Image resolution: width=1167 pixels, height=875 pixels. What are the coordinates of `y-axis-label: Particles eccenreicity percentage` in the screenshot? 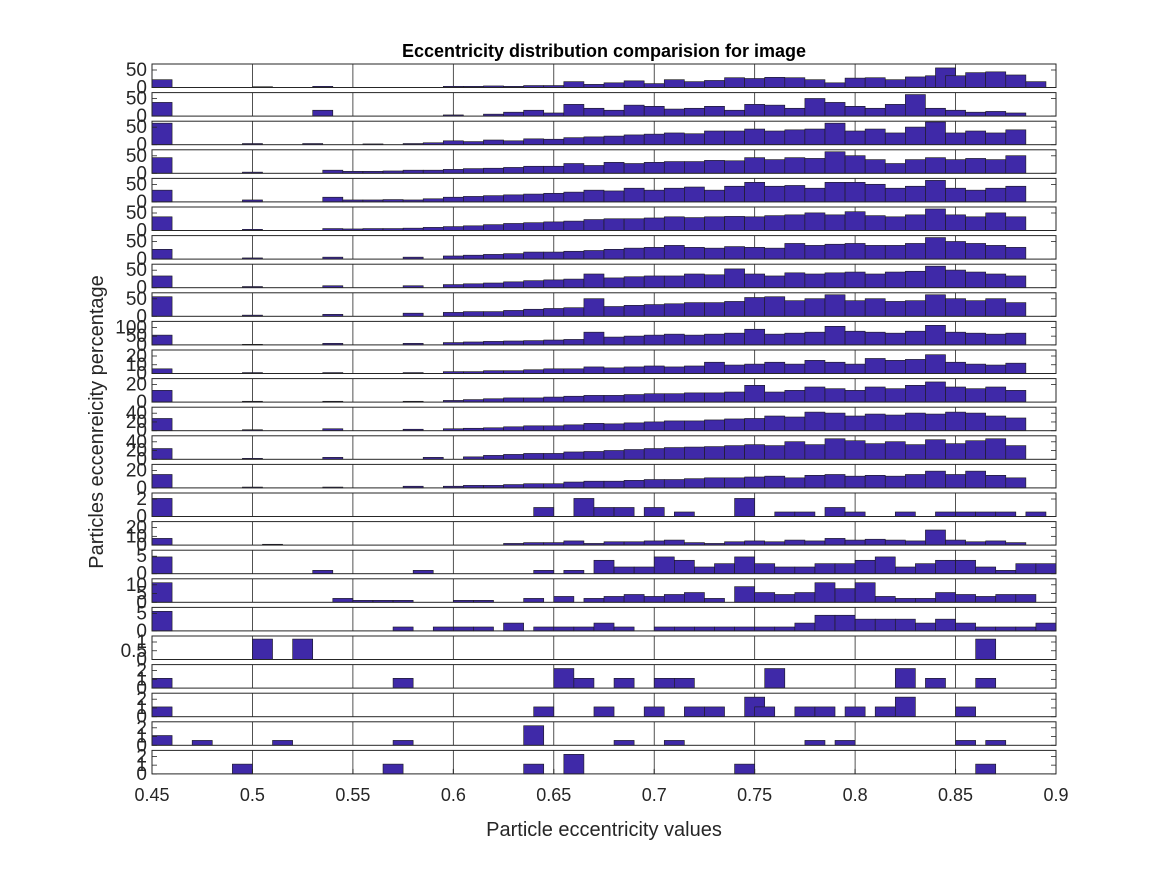 It's located at (97, 421).